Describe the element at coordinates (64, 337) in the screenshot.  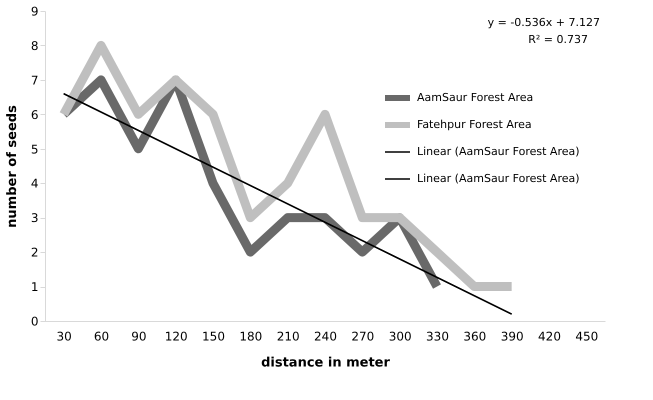
I see `x-tick-label: 30` at that location.